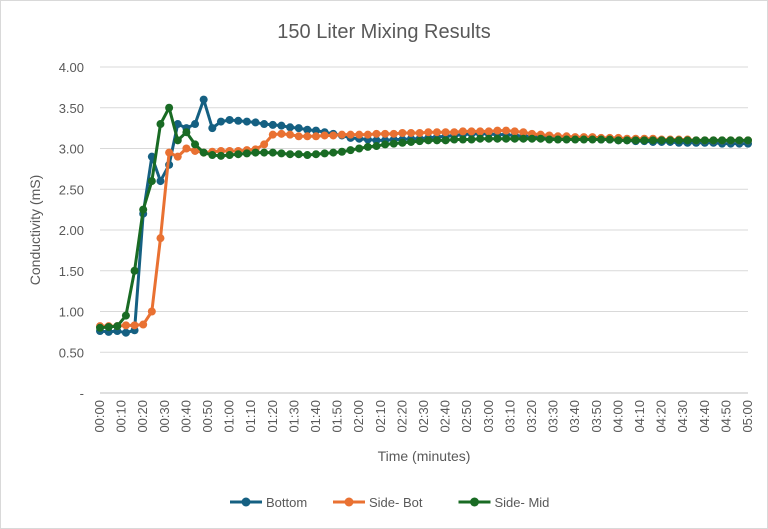  Describe the element at coordinates (531, 416) in the screenshot. I see `x-tick-label: 03:20` at that location.